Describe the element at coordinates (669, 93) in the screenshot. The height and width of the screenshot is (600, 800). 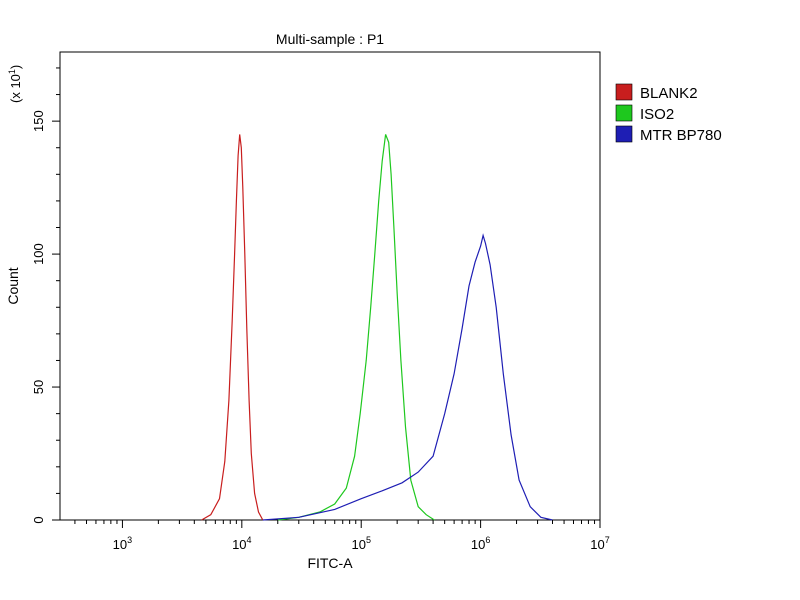
I see `legend-label-0: BLANK2` at that location.